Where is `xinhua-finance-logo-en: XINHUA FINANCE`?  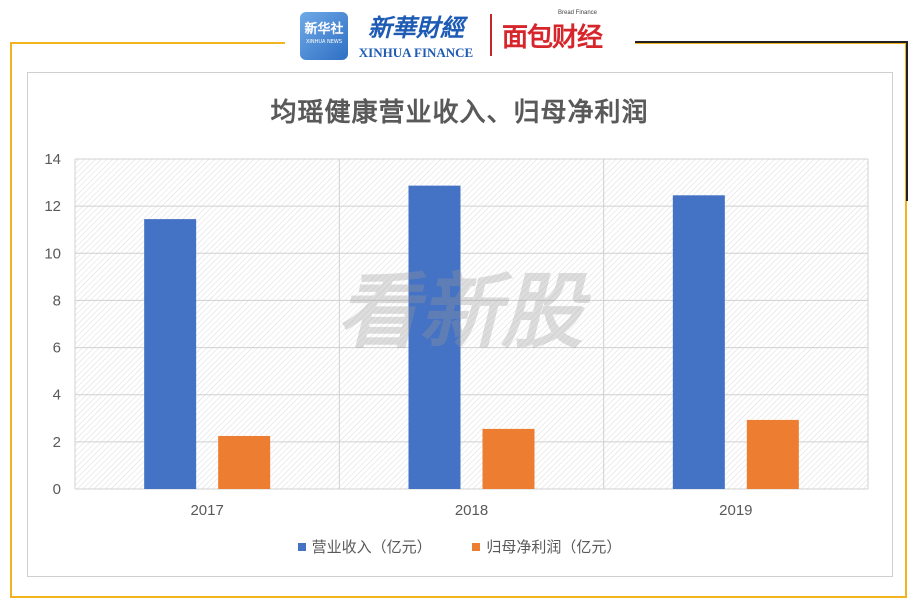 xinhua-finance-logo-en: XINHUA FINANCE is located at coordinates (416, 52).